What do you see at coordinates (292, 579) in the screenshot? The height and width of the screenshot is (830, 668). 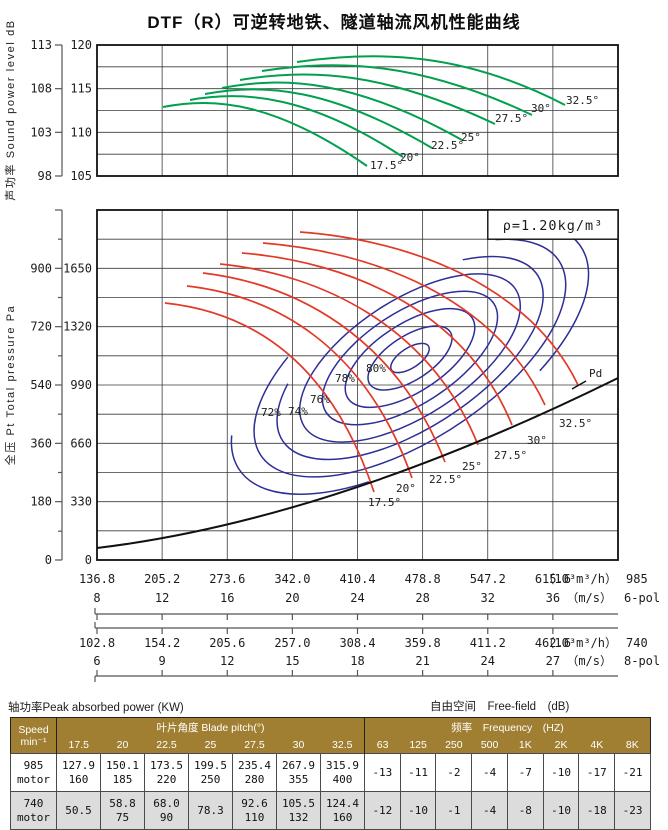 I see `flow-tick-label: 342.0` at bounding box center [292, 579].